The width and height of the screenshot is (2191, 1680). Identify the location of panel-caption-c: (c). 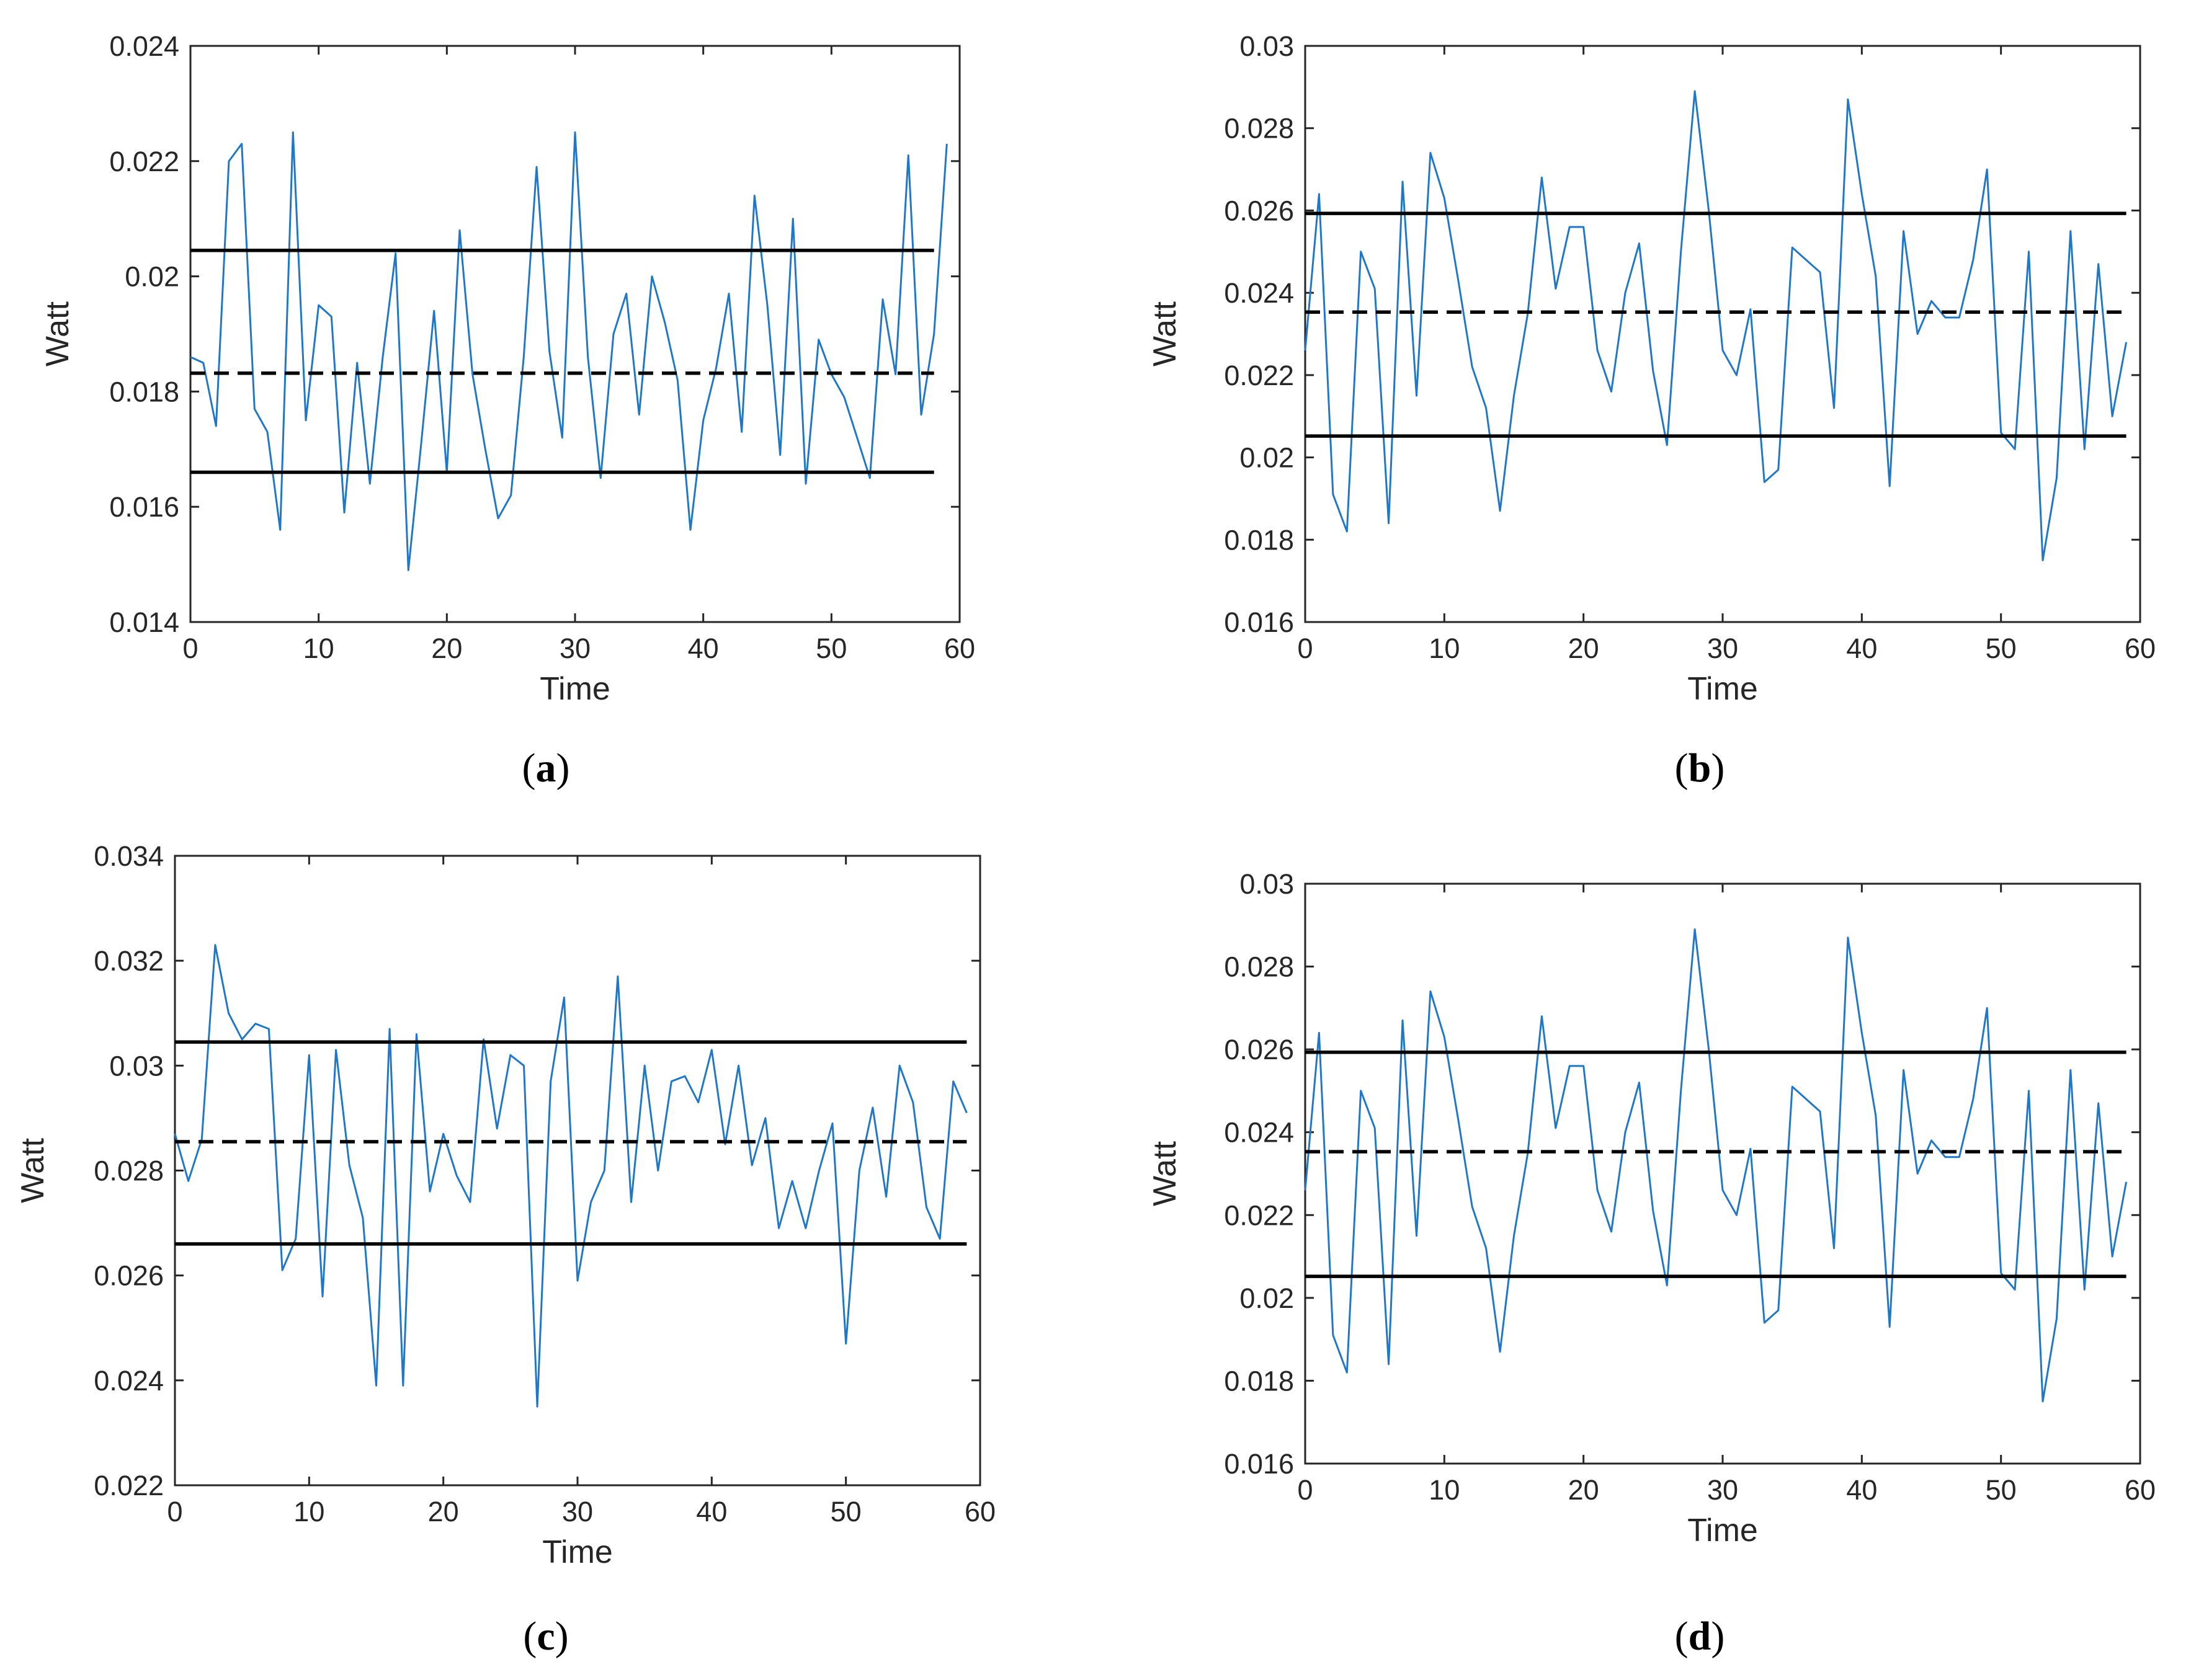
(545, 1637).